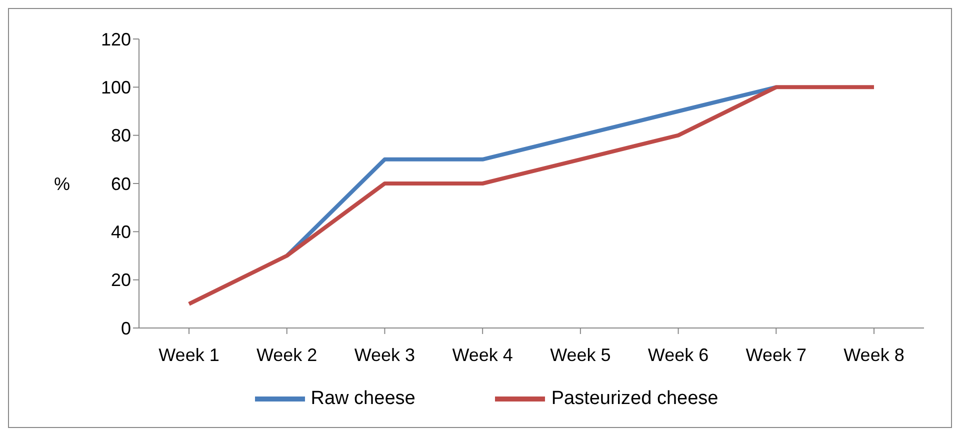 The height and width of the screenshot is (436, 960). I want to click on y-tick-label: 120, so click(115, 39).